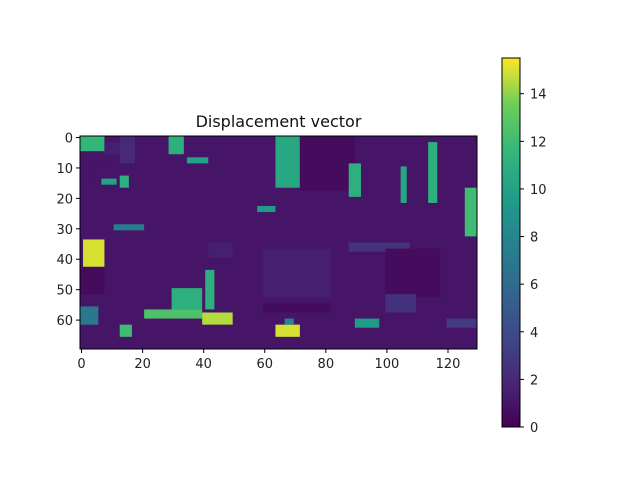  I want to click on y-axis: 0 10 20 30 40 50 60, so click(68, 230).